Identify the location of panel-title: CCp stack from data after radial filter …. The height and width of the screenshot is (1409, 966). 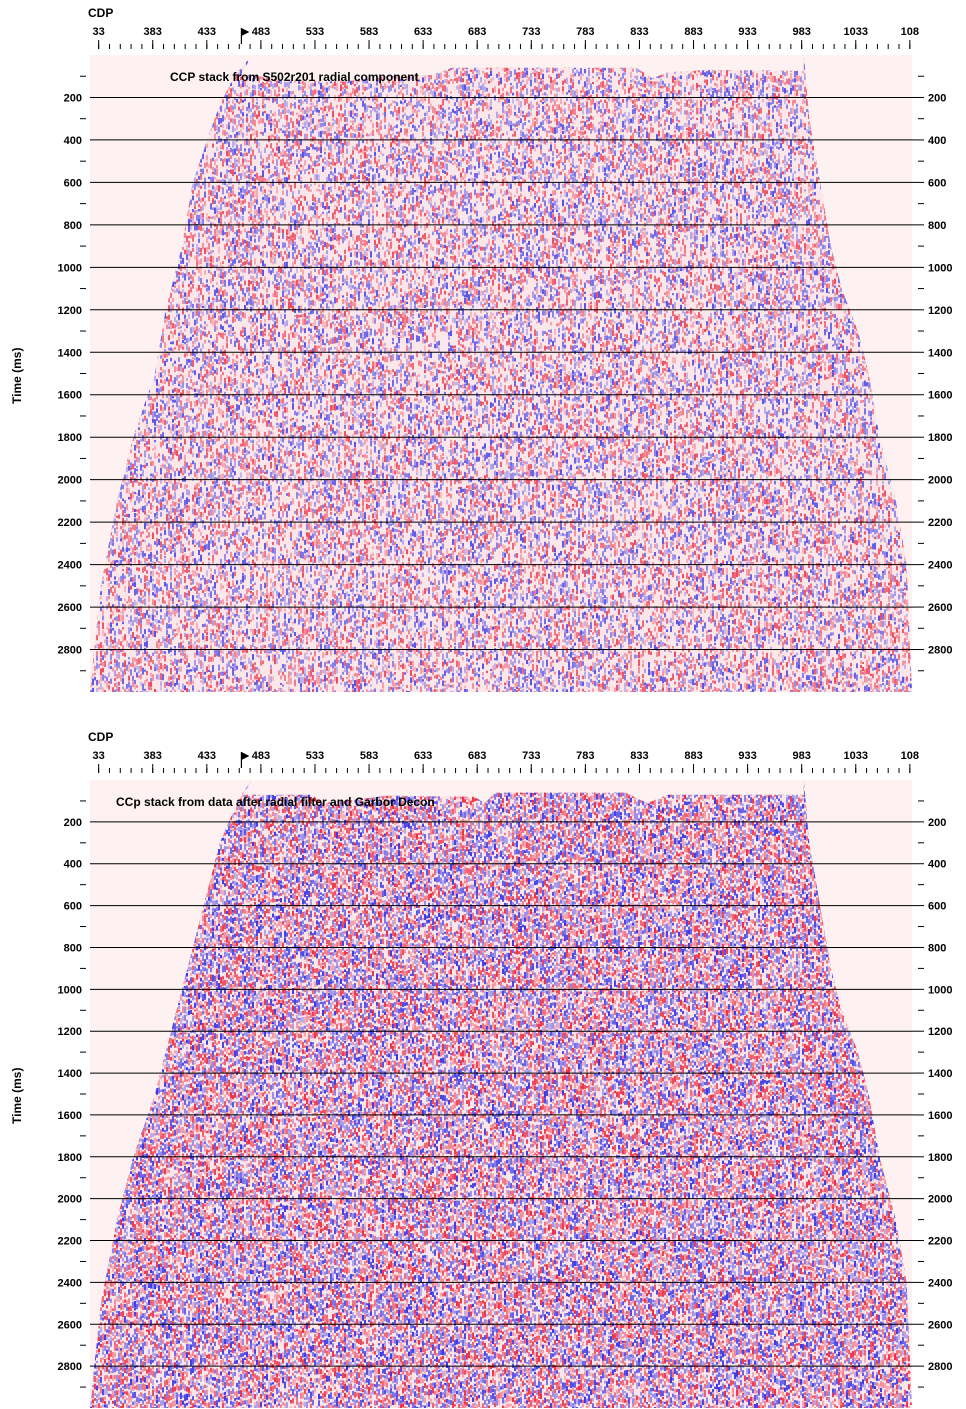
(275, 802).